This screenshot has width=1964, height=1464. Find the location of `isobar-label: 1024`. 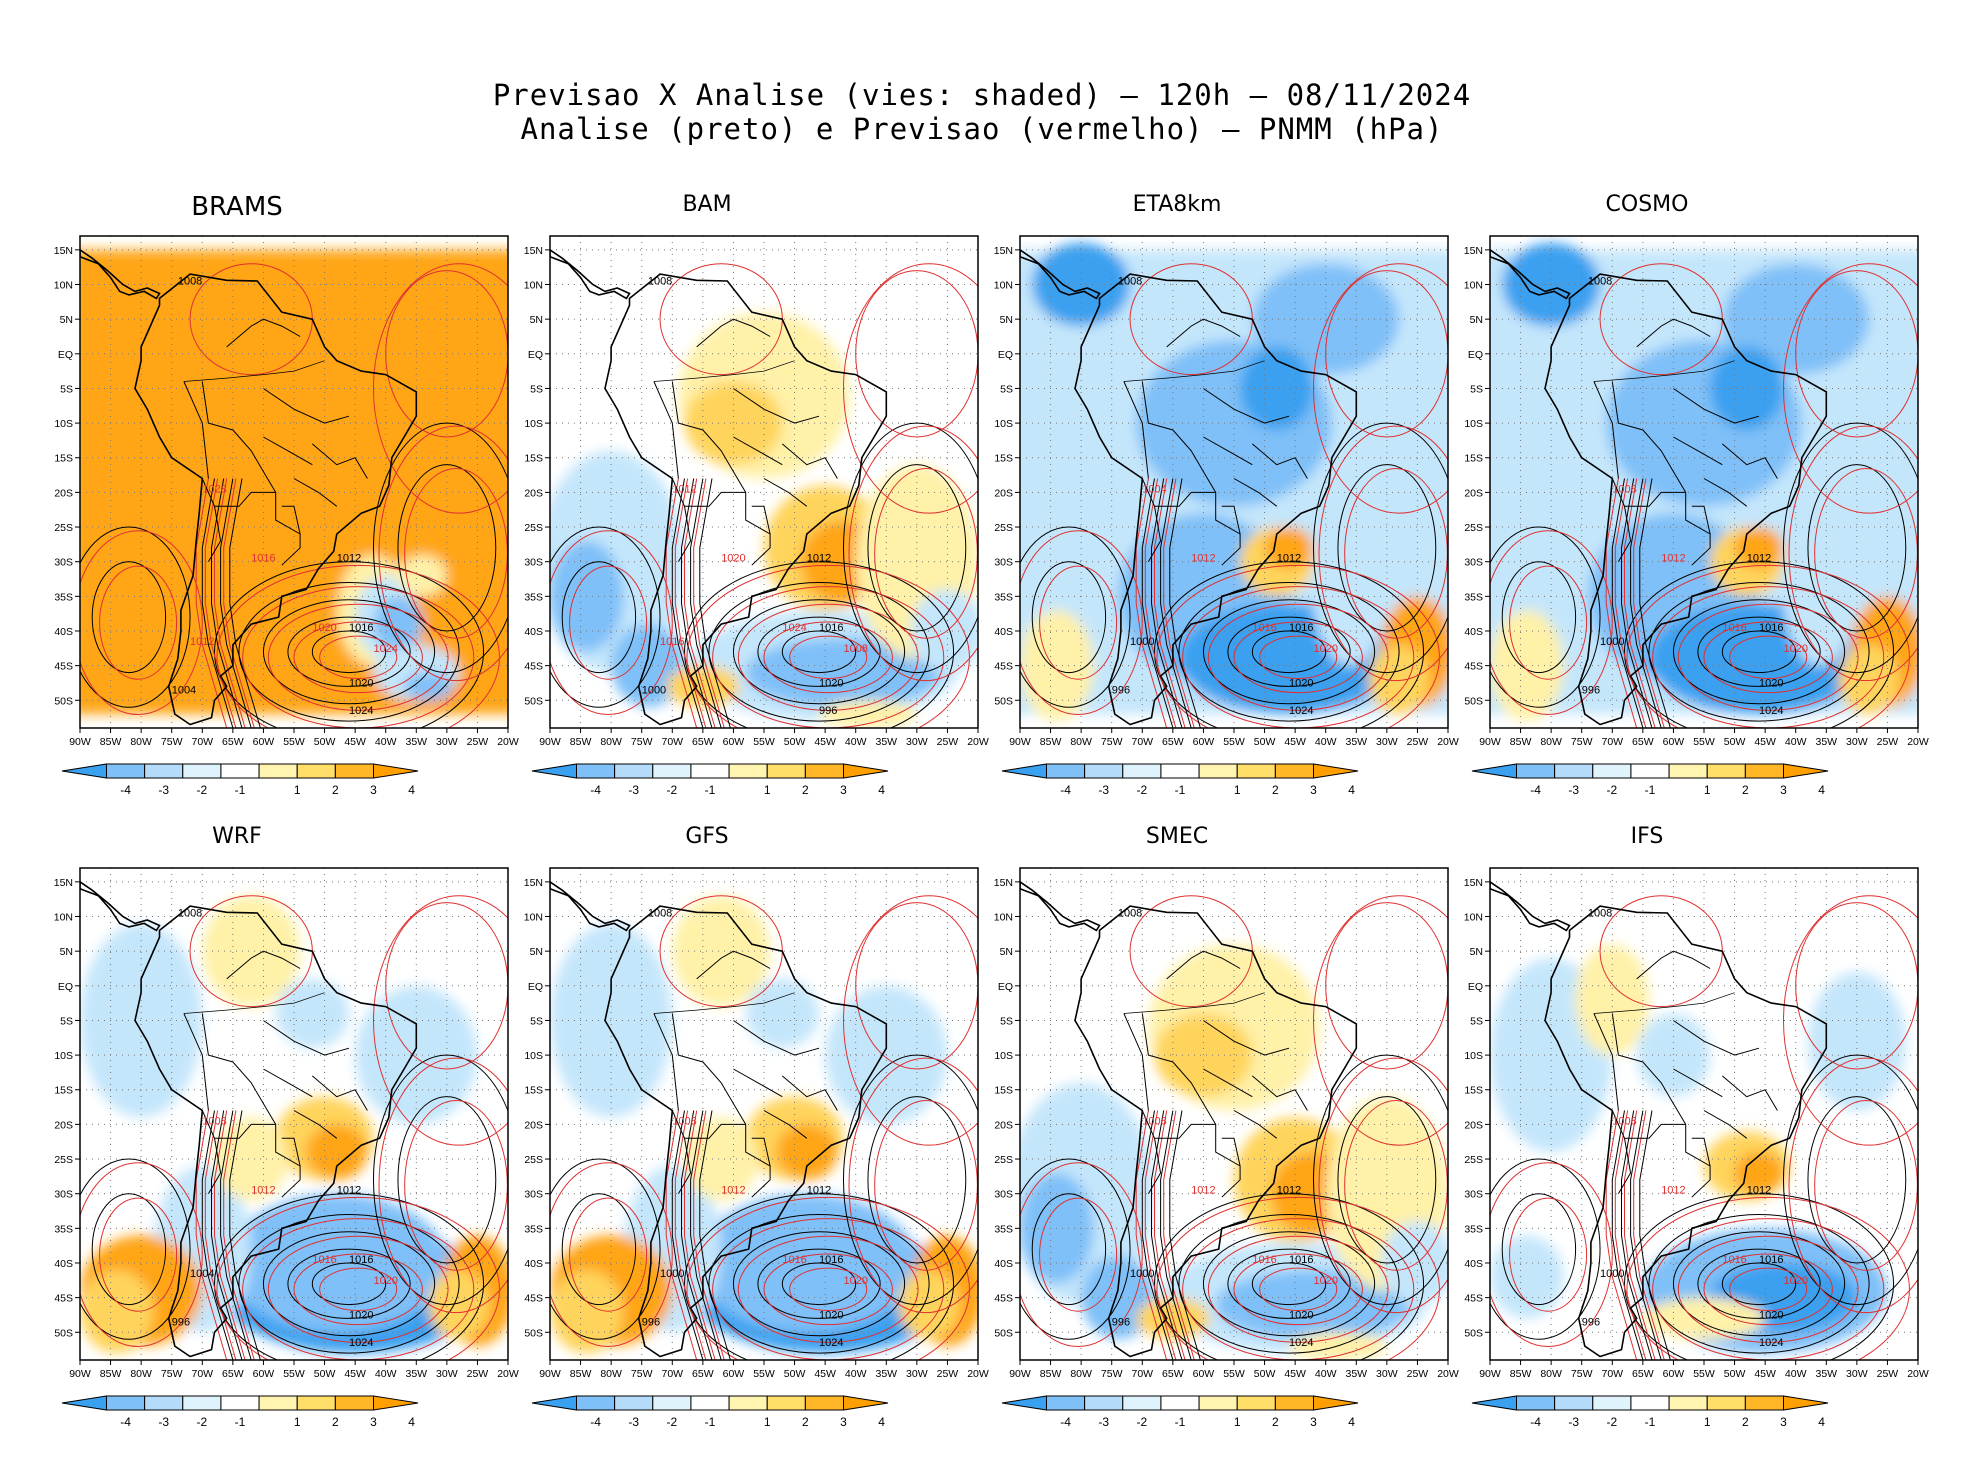

isobar-label: 1024 is located at coordinates (361, 711).